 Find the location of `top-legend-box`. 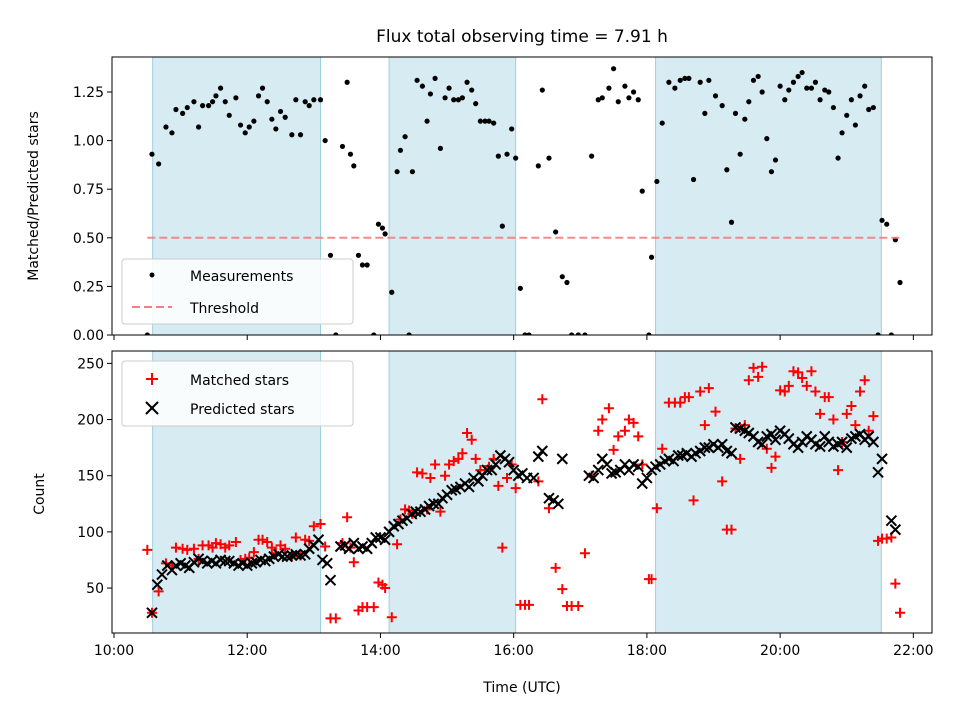

top-legend-box is located at coordinates (237, 291).